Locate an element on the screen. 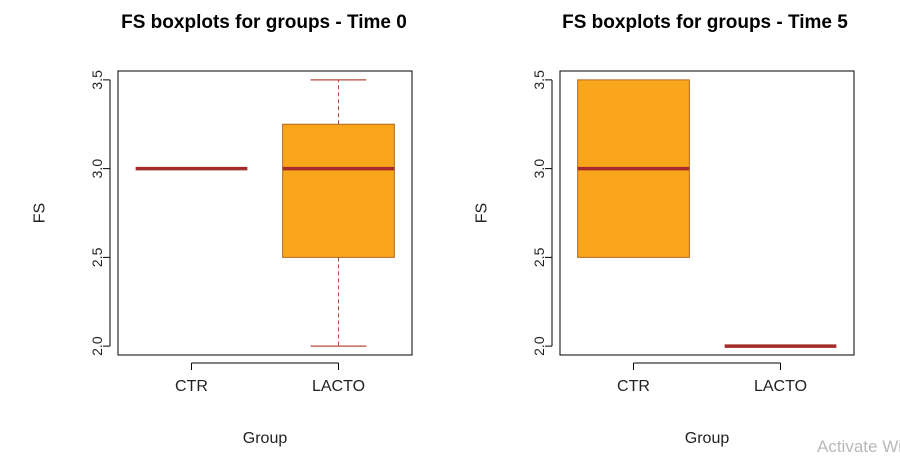 The height and width of the screenshot is (457, 900). os-activation-watermark: Activate Windows is located at coordinates (858, 446).